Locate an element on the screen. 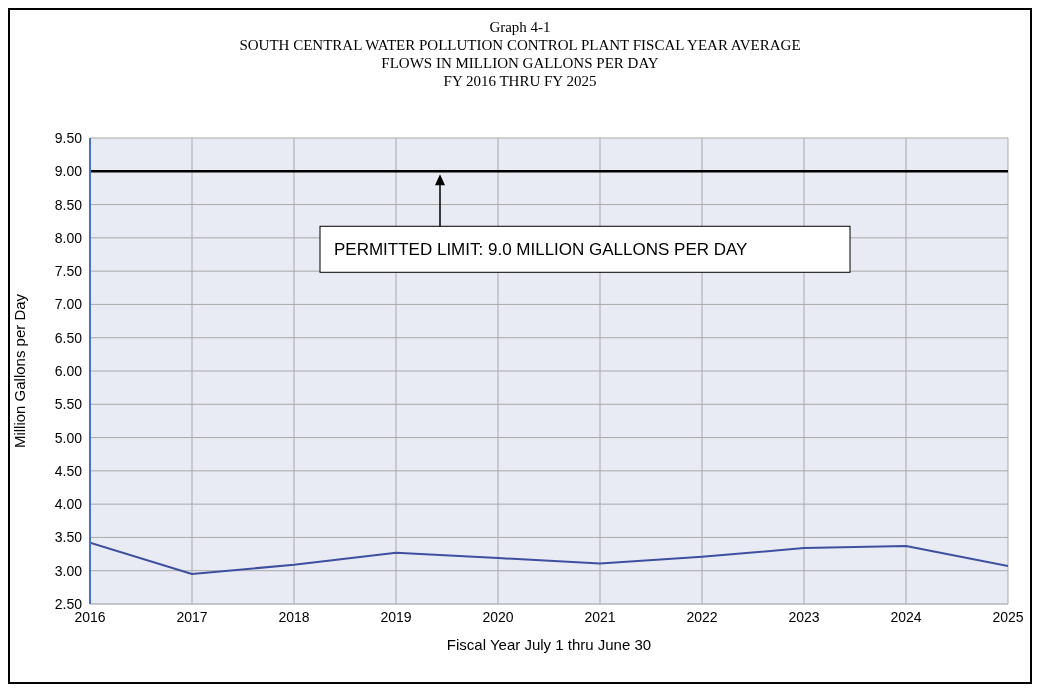 The width and height of the screenshot is (1039, 689). x-tick-label: 2019 is located at coordinates (396, 616).